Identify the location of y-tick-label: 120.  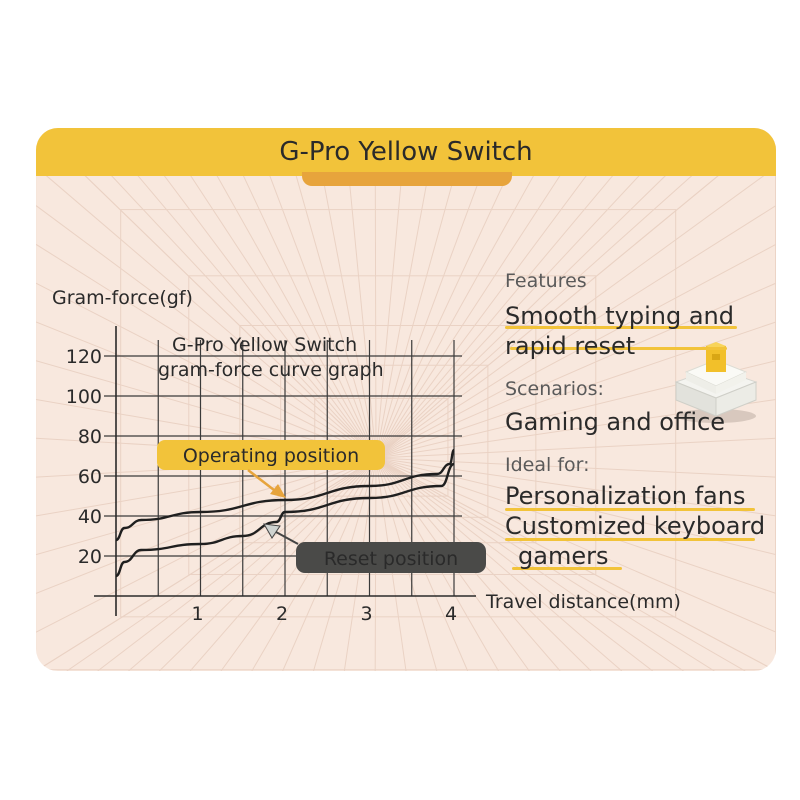
(84, 357).